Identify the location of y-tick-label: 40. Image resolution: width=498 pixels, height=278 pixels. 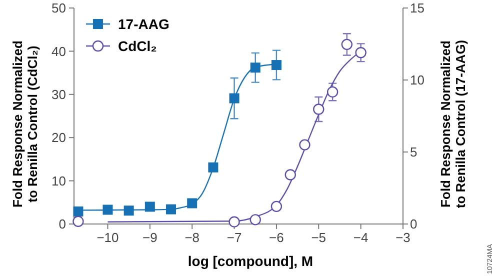
(59, 51).